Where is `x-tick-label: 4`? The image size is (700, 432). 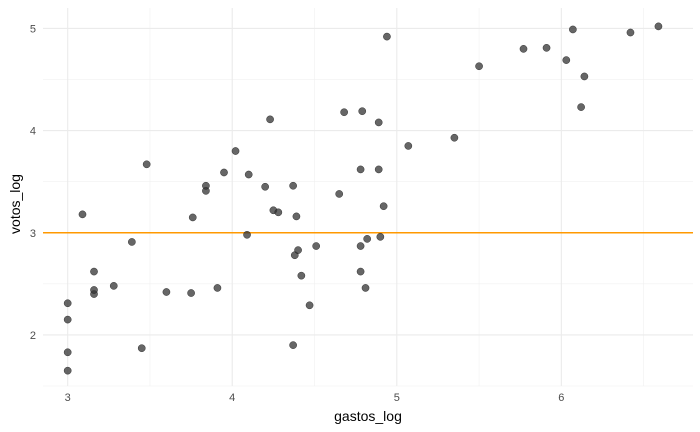 x-tick-label: 4 is located at coordinates (232, 398).